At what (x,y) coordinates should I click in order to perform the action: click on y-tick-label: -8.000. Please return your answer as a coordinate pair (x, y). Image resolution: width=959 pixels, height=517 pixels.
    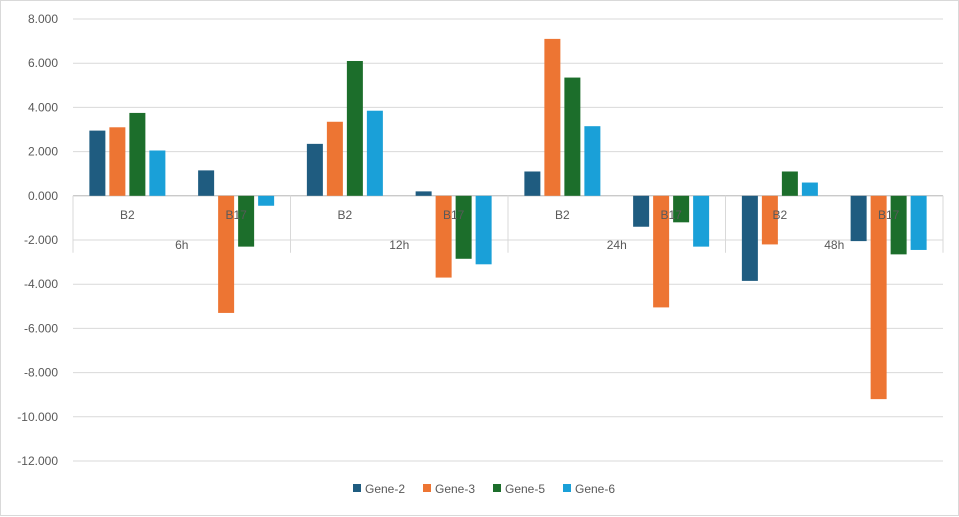
    Looking at the image, I should click on (41, 373).